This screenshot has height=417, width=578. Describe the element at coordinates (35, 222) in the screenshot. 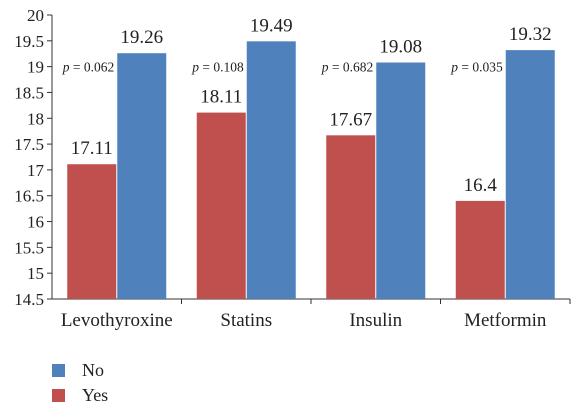

I see `y-tick-label: 16` at that location.